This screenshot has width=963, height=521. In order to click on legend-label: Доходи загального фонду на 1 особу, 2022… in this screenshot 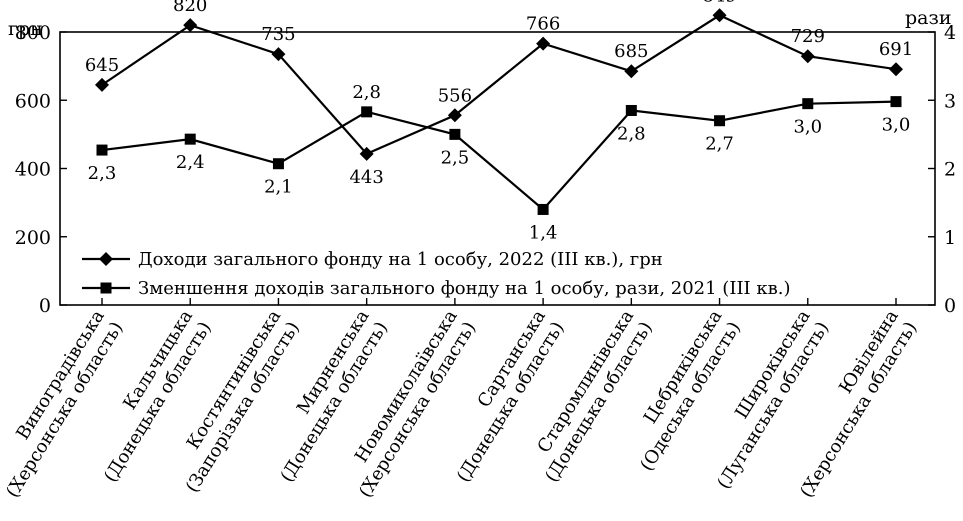, I will do `click(400, 259)`.